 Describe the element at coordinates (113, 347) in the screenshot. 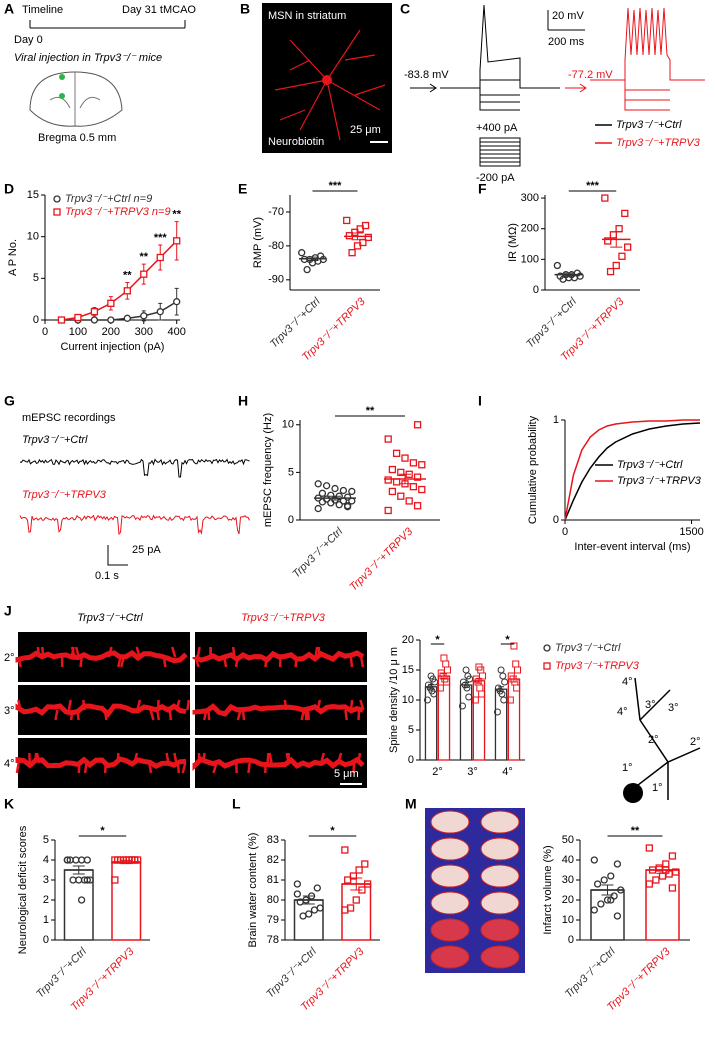

I see `x-axis-label: Current injection (pA)` at that location.